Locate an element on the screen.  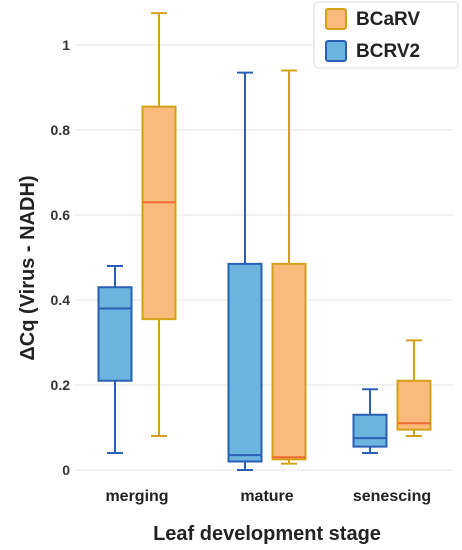
y-tick-label: 0.4 is located at coordinates (61, 300).